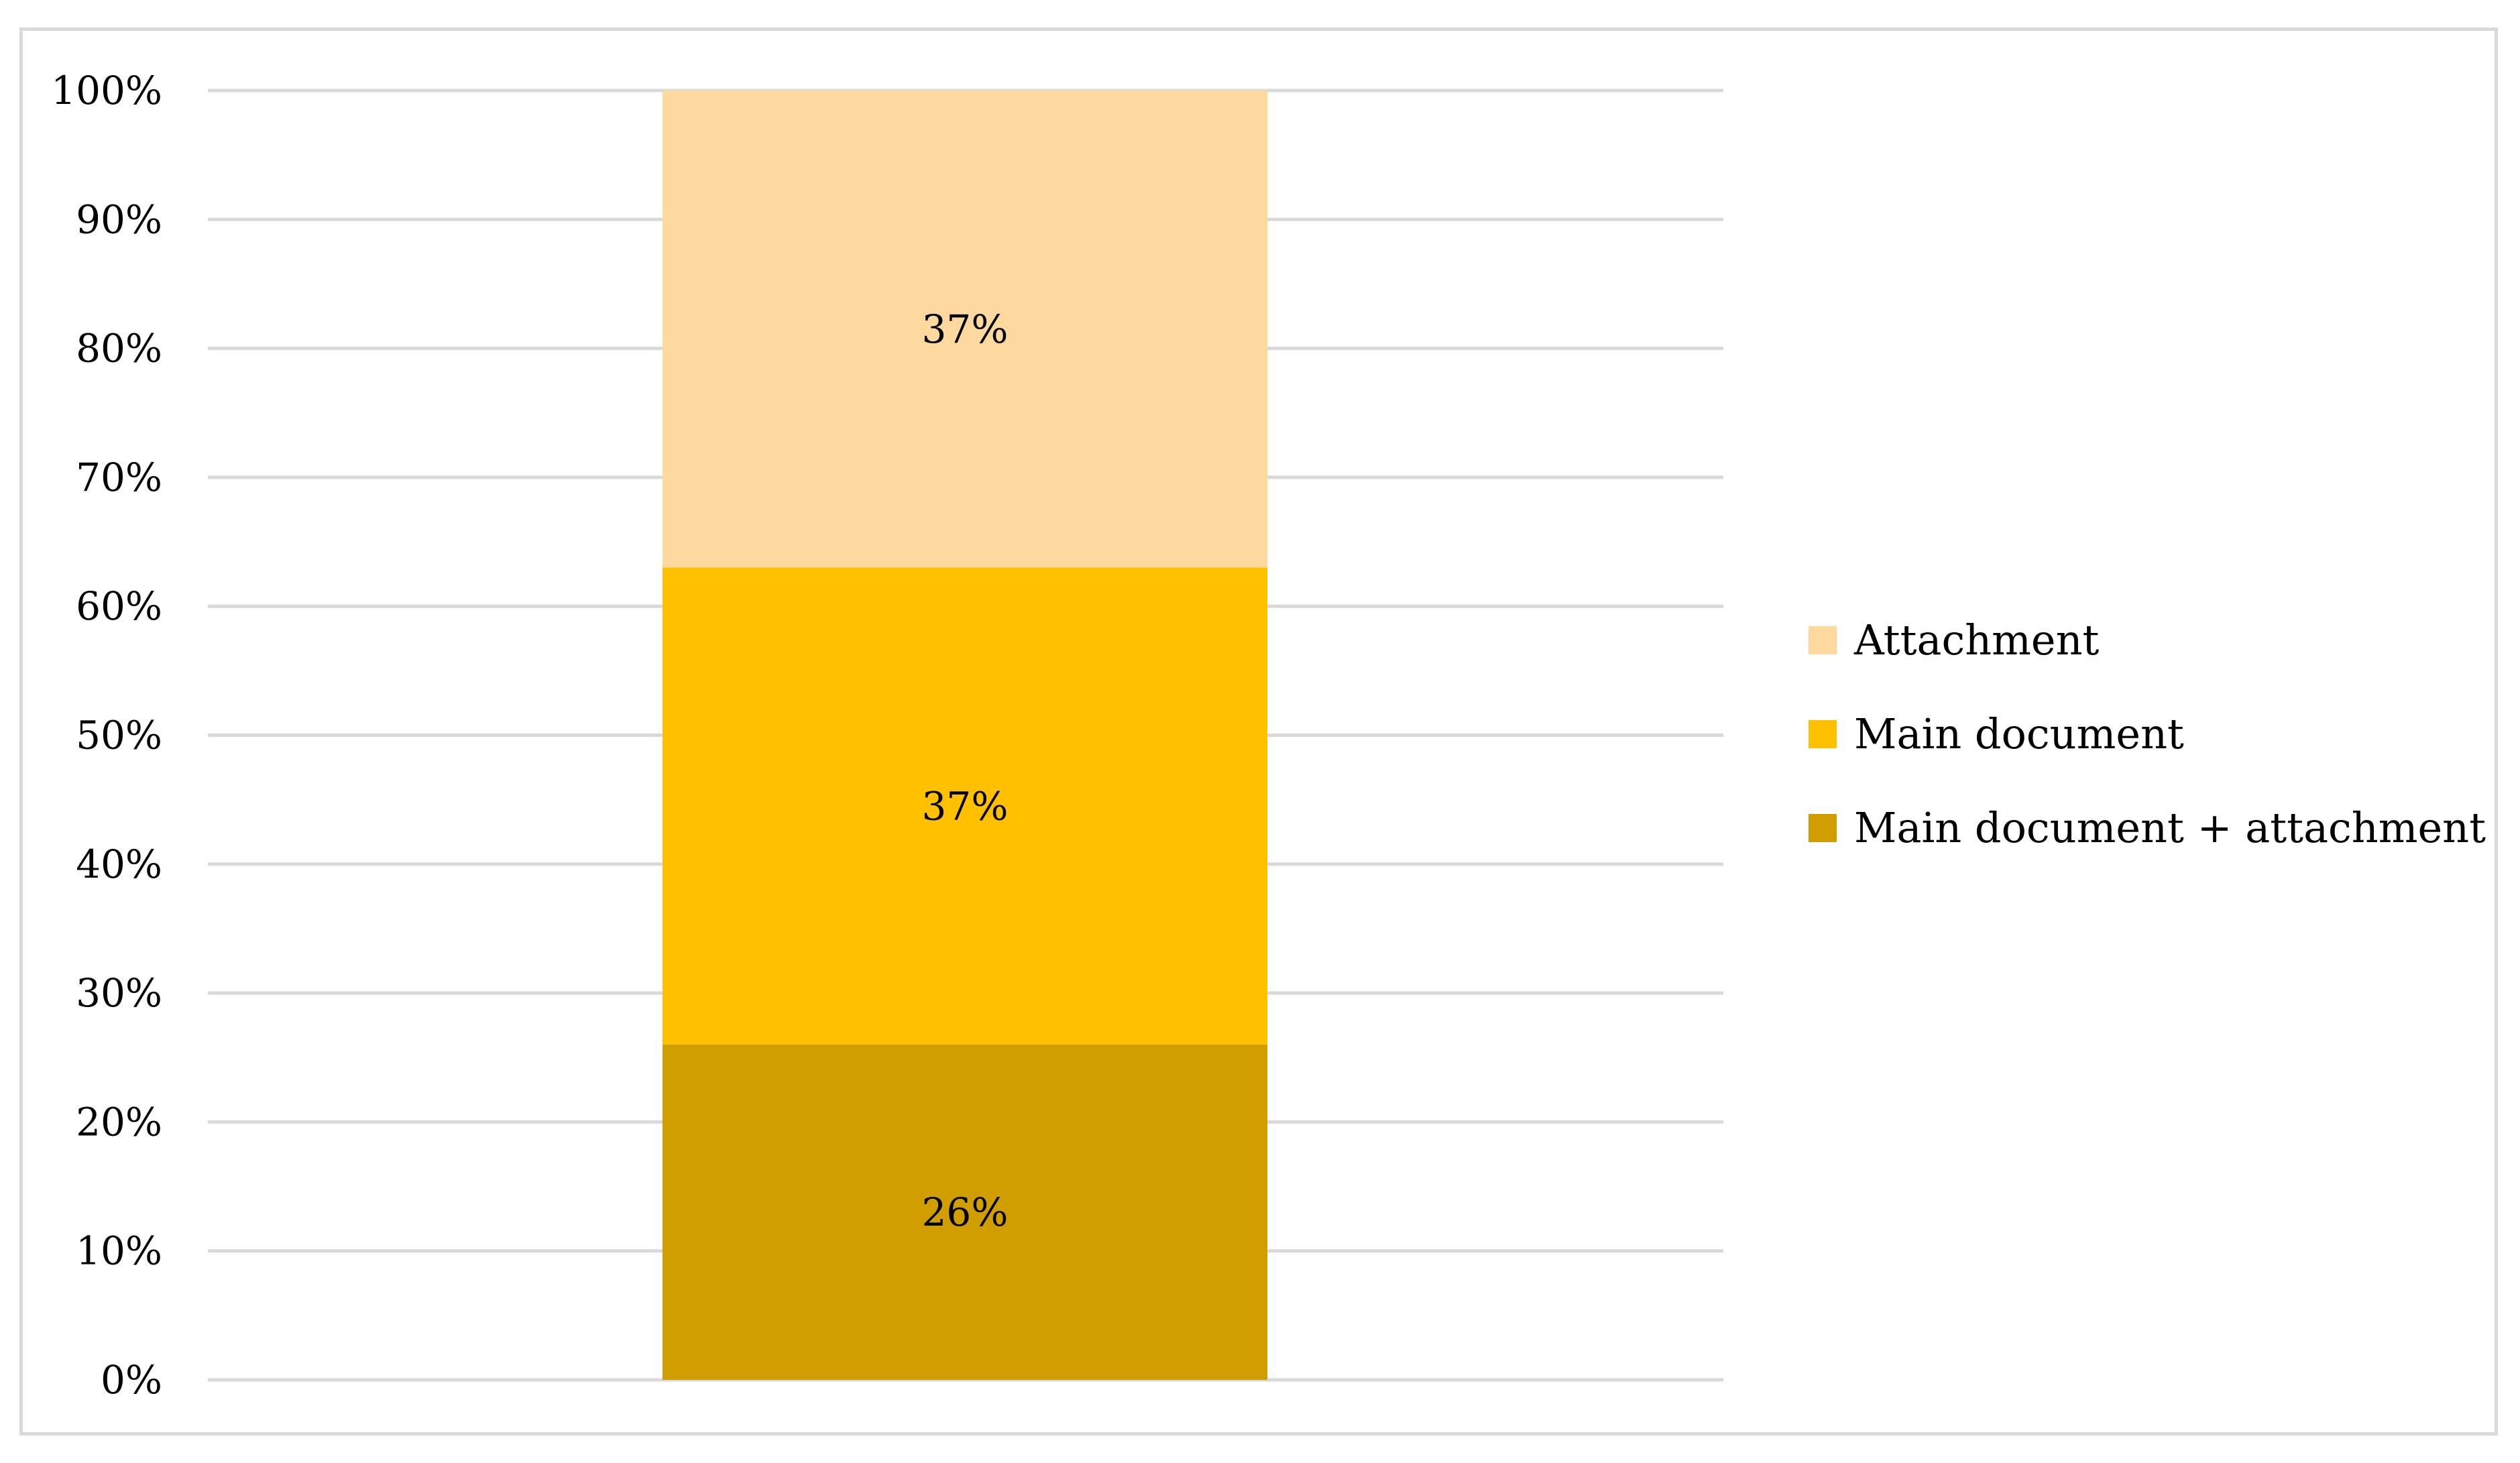 This screenshot has height=1463, width=2520. I want to click on y-tick-label: 20%, so click(119, 1122).